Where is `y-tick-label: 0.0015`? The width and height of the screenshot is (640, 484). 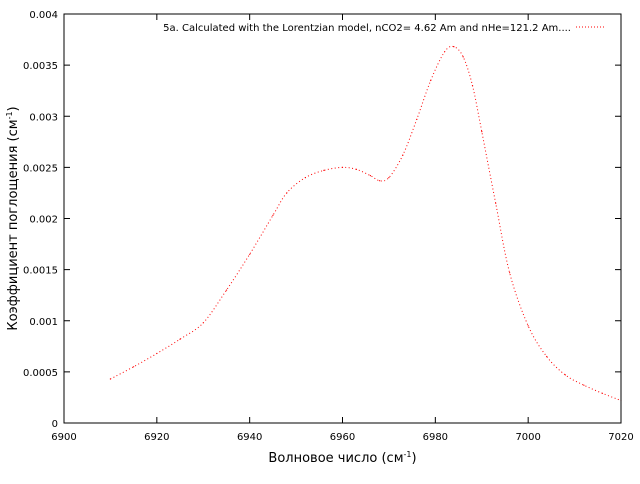 y-tick-label: 0.0015 is located at coordinates (40, 271).